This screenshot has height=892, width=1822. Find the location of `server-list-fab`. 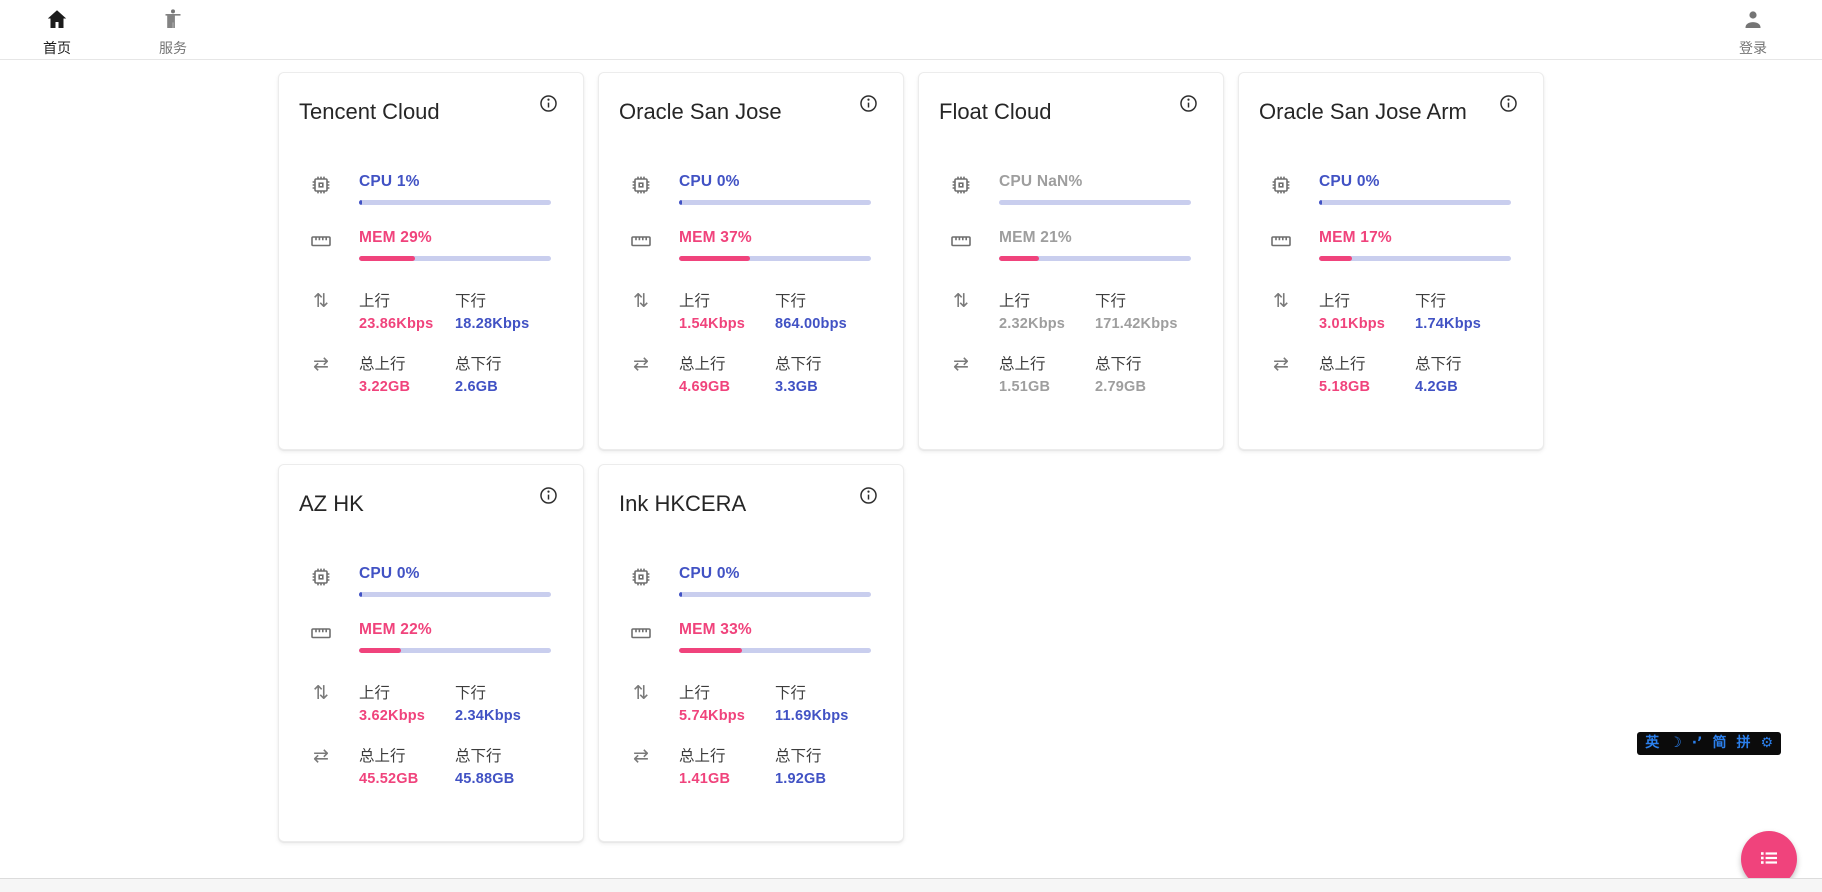

server-list-fab is located at coordinates (1769, 859).